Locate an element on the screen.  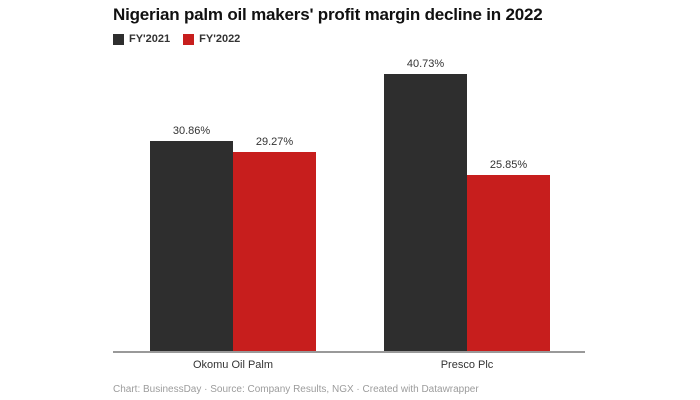
legend-item-fy2022: FY'2022 is located at coordinates (211, 39).